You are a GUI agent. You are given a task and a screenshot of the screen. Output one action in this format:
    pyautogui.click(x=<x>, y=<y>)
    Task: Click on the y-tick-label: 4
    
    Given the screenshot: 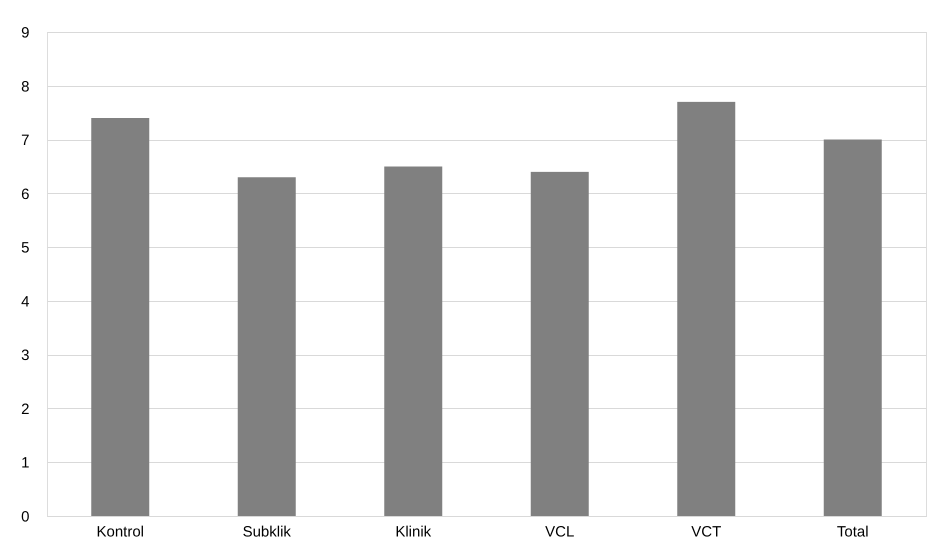 What is the action you would take?
    pyautogui.click(x=25, y=301)
    